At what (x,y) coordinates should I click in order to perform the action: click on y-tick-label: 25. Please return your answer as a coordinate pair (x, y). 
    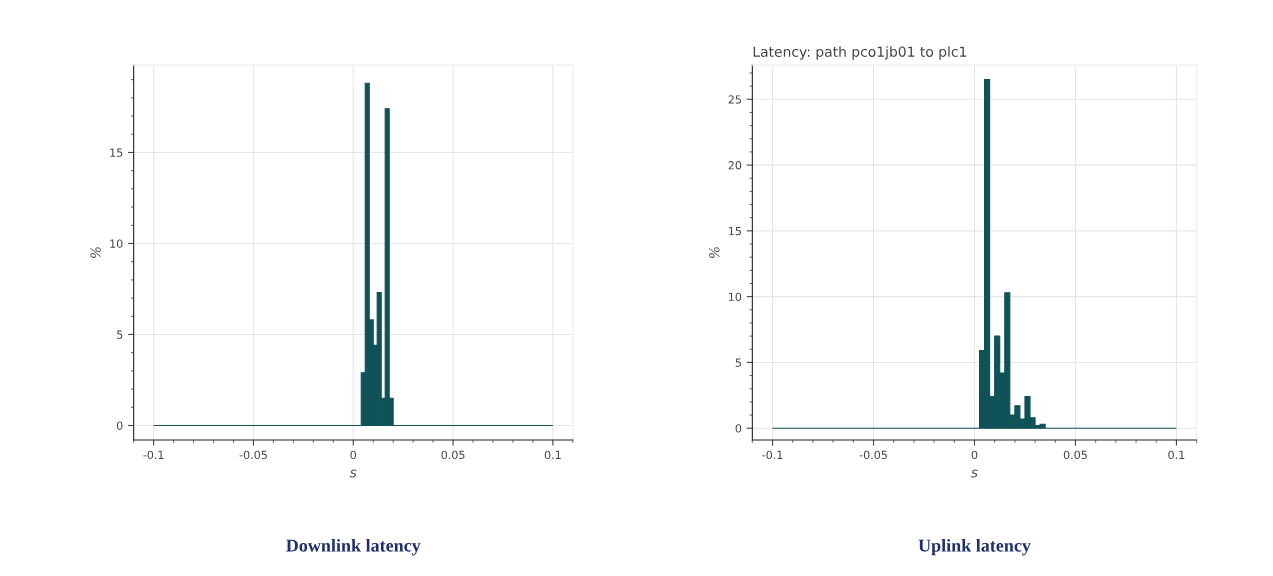
    Looking at the image, I should click on (734, 99).